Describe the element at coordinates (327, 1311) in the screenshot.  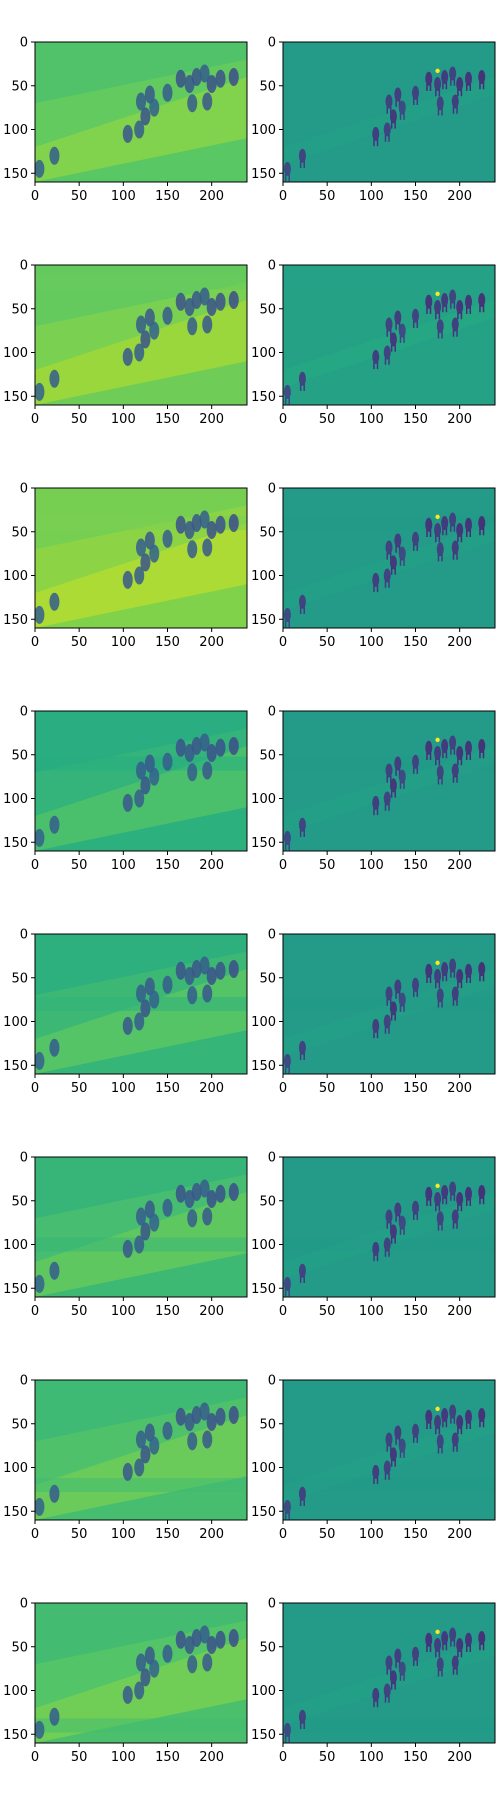
I see `row-6-right-xtick-label: 50` at that location.